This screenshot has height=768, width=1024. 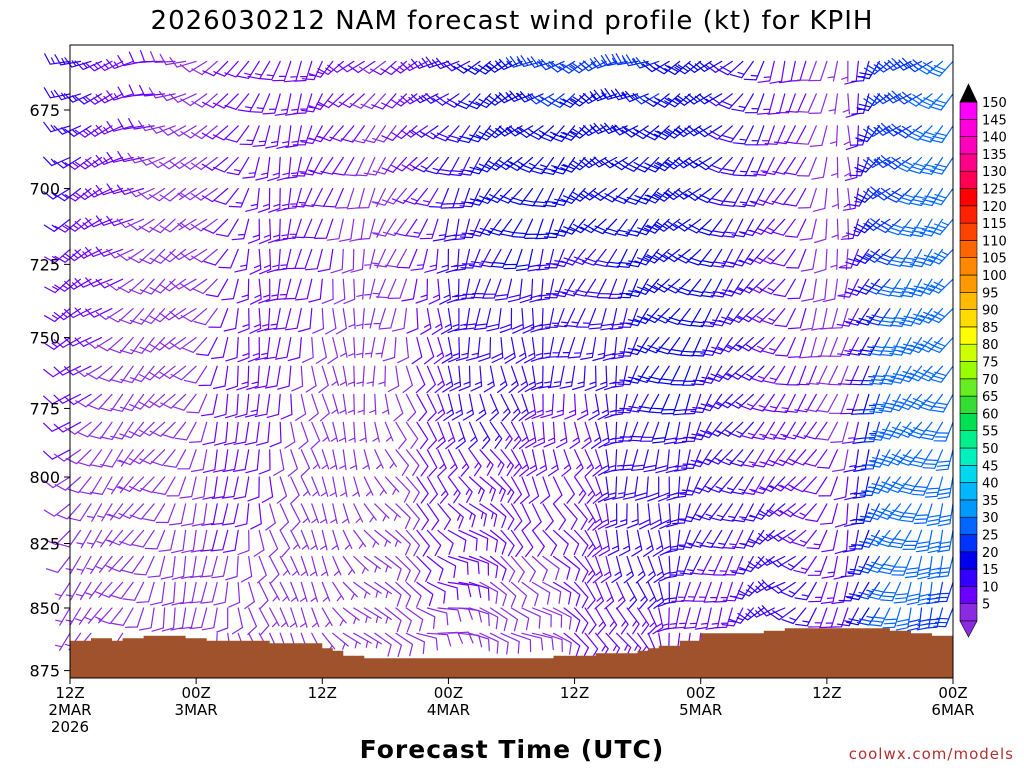 What do you see at coordinates (990, 570) in the screenshot?
I see `colorbar-label: 15` at bounding box center [990, 570].